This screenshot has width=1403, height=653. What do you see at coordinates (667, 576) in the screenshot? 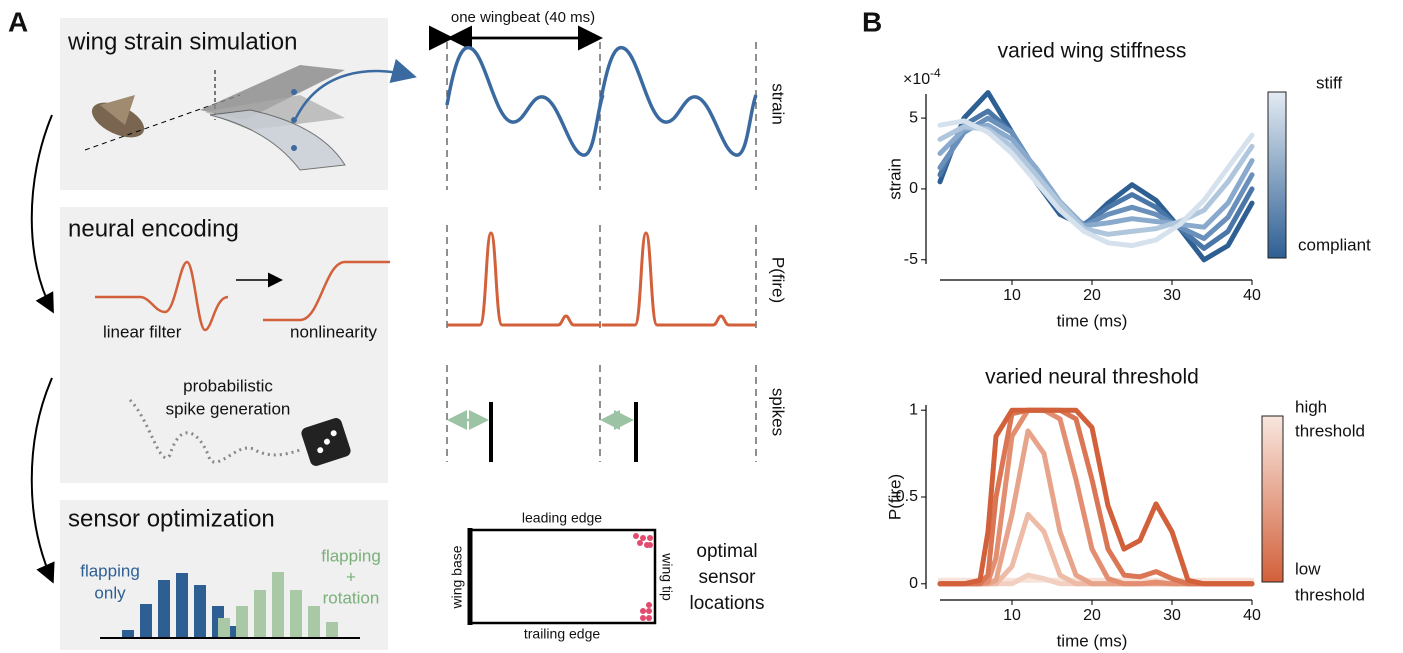
I see `edge-label: wing tip` at bounding box center [667, 576].